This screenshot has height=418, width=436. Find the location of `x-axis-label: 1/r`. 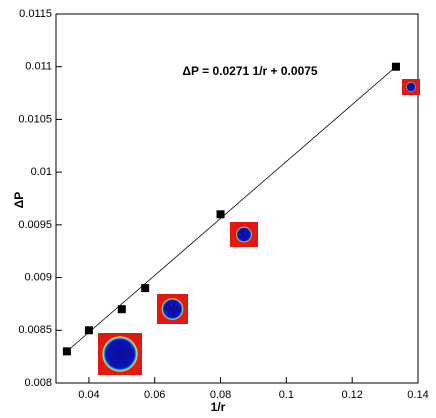

x-axis-label: 1/r is located at coordinates (218, 407).